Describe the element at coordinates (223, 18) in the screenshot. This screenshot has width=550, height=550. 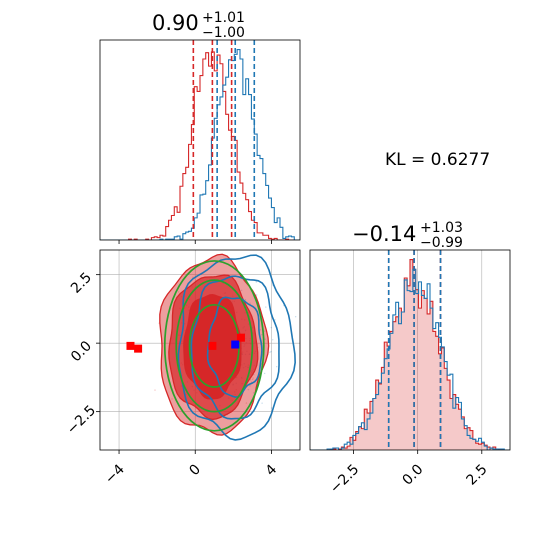
I see `top-histogram-title-upper: +1.01` at that location.